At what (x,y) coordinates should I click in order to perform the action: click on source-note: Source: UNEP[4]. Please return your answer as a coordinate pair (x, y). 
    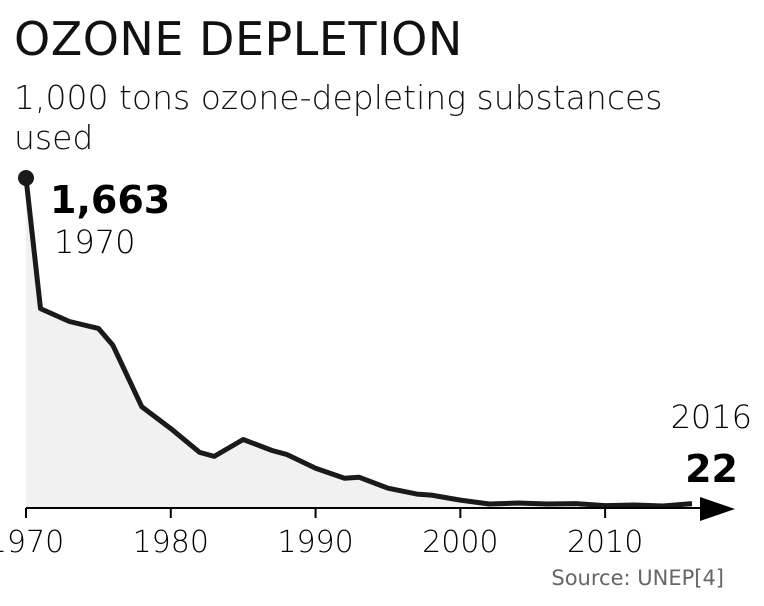
    Looking at the image, I should click on (637, 578).